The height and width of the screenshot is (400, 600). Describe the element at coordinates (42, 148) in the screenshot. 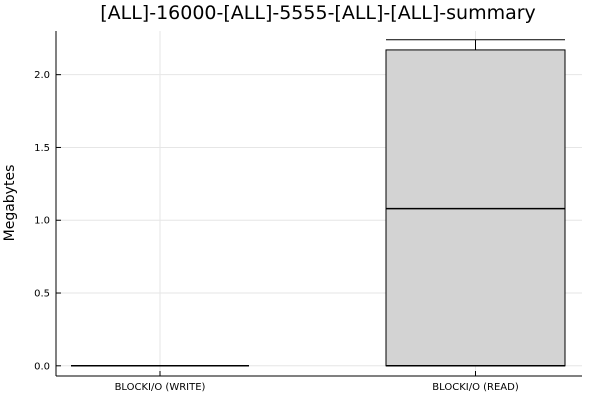

I see `y-tick-label: 1.5` at that location.